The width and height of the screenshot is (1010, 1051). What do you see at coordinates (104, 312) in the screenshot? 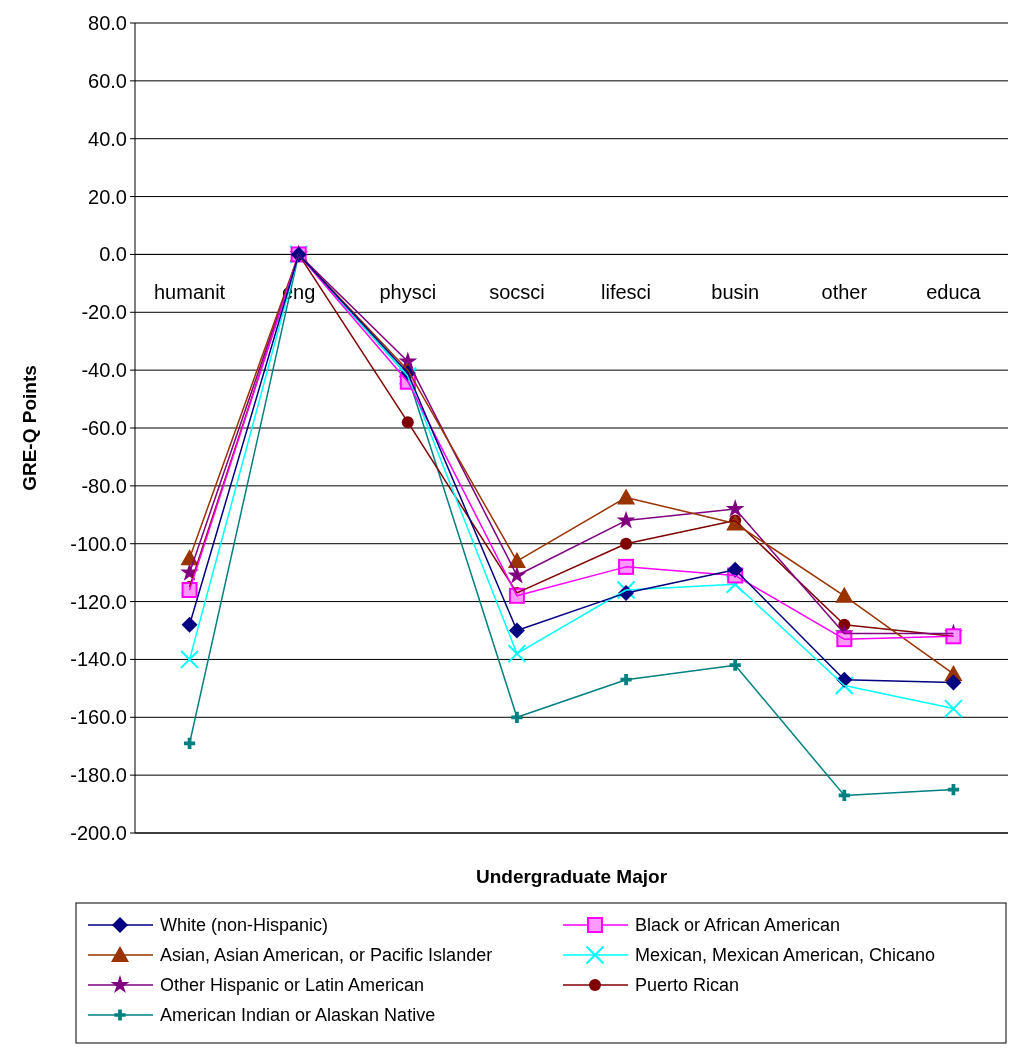
I see `y-tick-label: -20.0` at bounding box center [104, 312].